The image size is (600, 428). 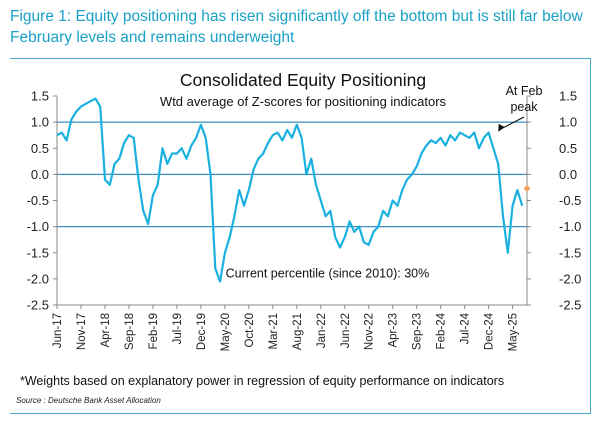 I want to click on x-tick-label: Feb-19, so click(x=154, y=331).